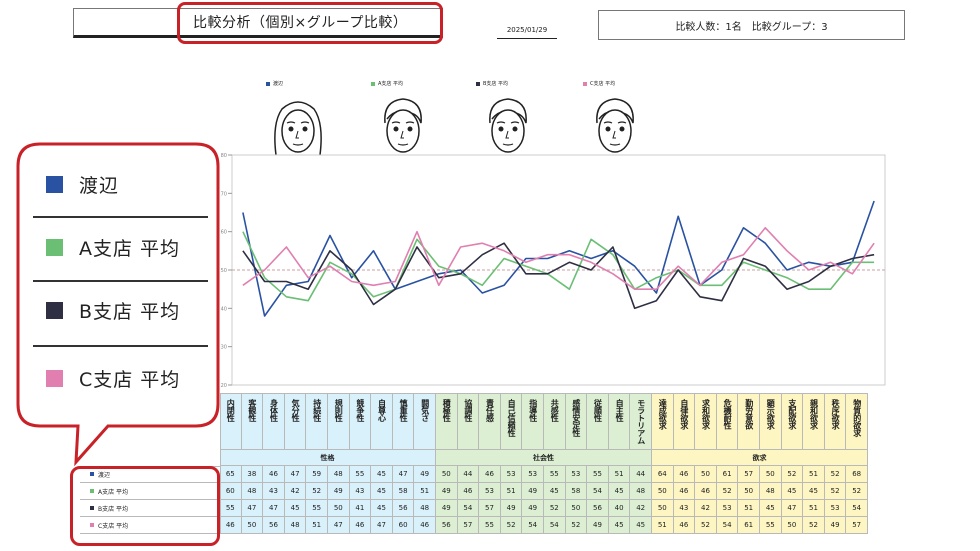 The image size is (980, 551). Describe the element at coordinates (558, 276) in the screenshot. I see `series-line` at that location.